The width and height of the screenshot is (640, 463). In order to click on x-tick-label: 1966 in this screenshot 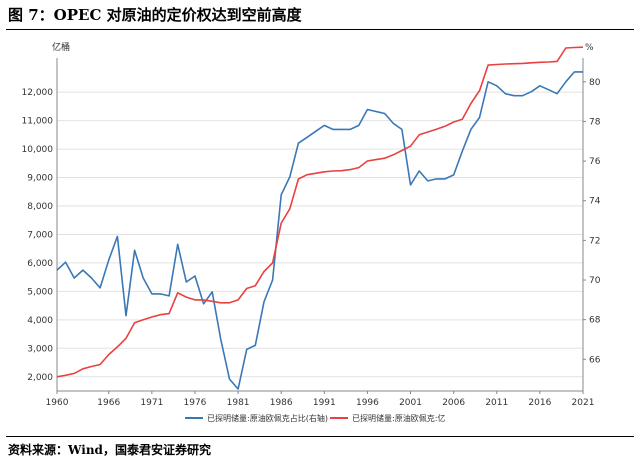, I will do `click(108, 403)`.